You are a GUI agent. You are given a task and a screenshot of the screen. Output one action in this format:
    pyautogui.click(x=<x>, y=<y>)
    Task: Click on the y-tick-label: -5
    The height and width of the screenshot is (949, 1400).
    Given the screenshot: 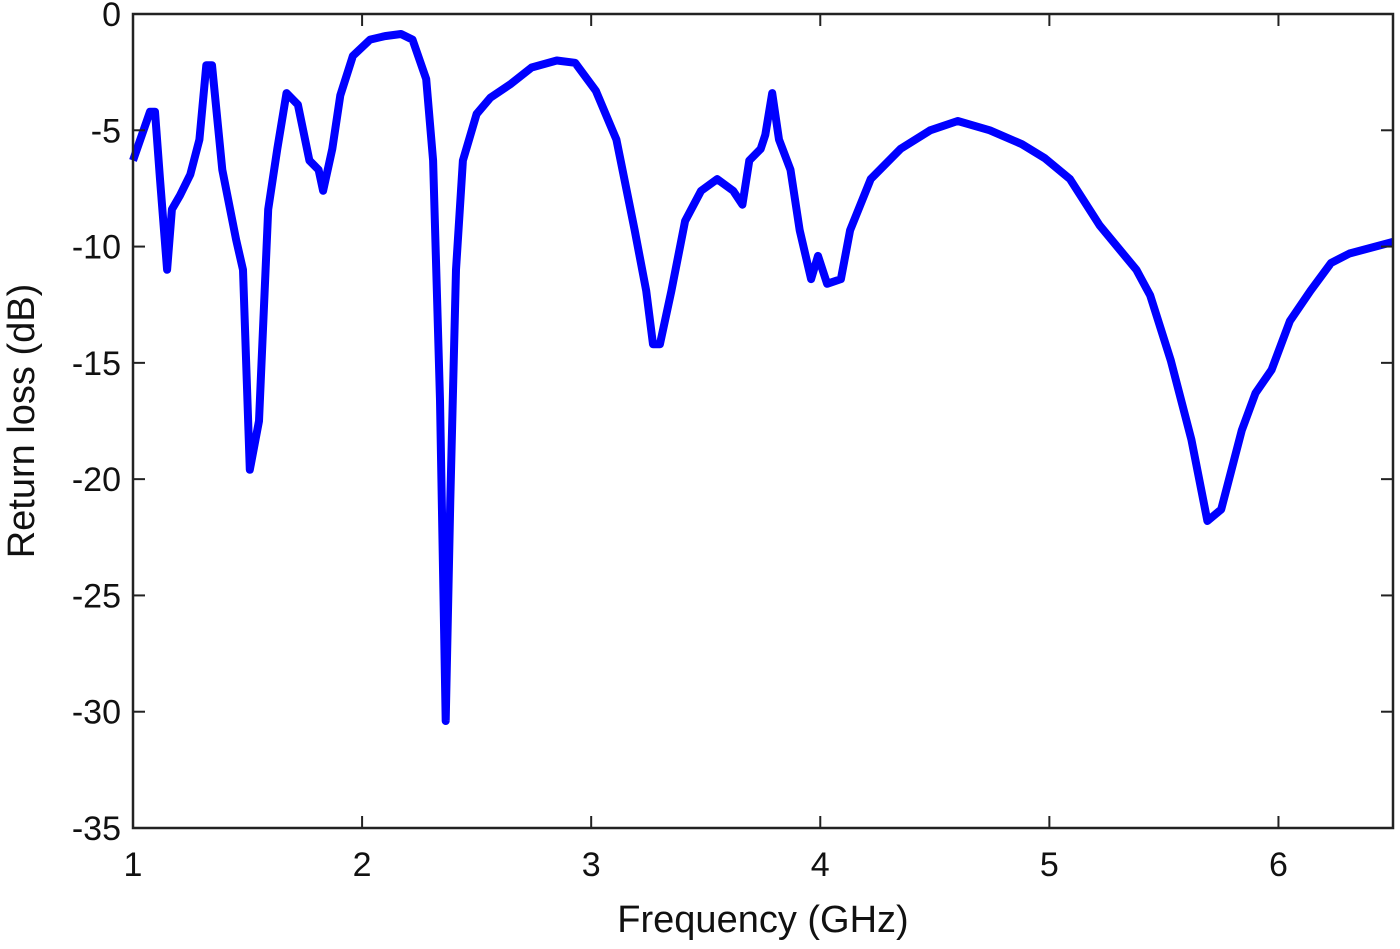 What is the action you would take?
    pyautogui.click(x=106, y=131)
    